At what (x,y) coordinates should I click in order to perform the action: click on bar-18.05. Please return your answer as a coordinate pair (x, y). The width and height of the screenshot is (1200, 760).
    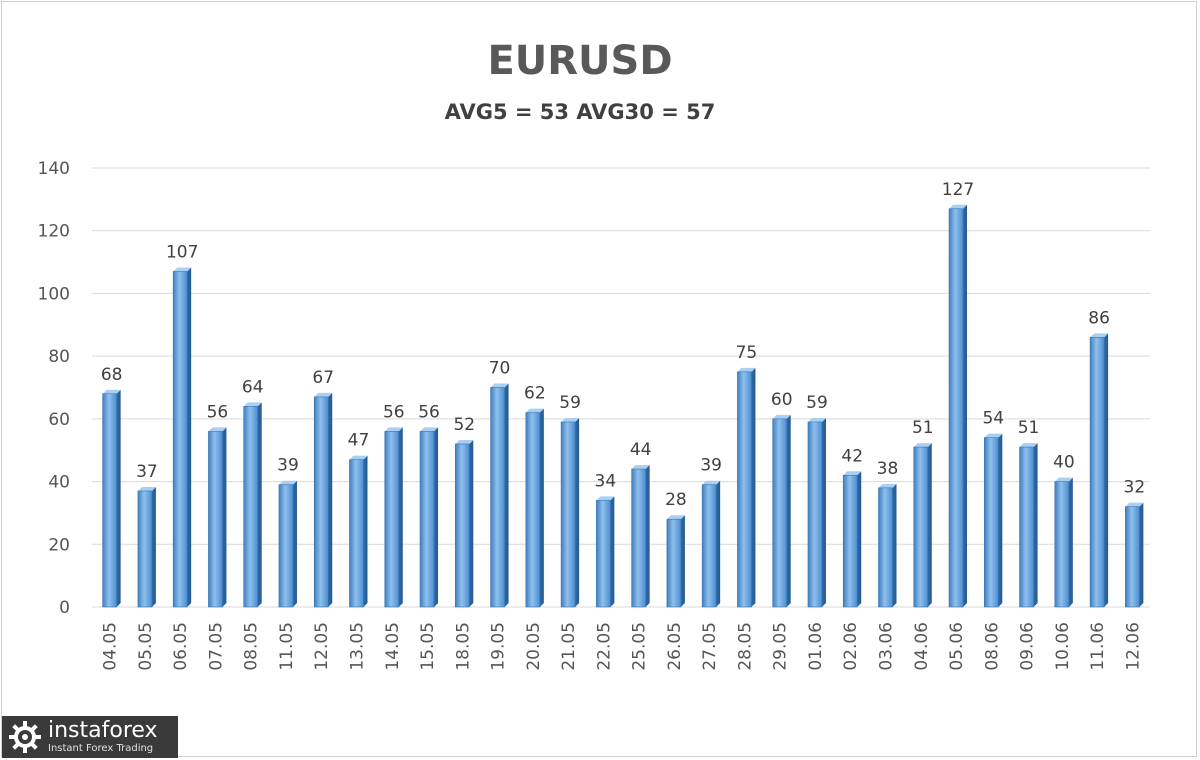
    Looking at the image, I should click on (462, 525).